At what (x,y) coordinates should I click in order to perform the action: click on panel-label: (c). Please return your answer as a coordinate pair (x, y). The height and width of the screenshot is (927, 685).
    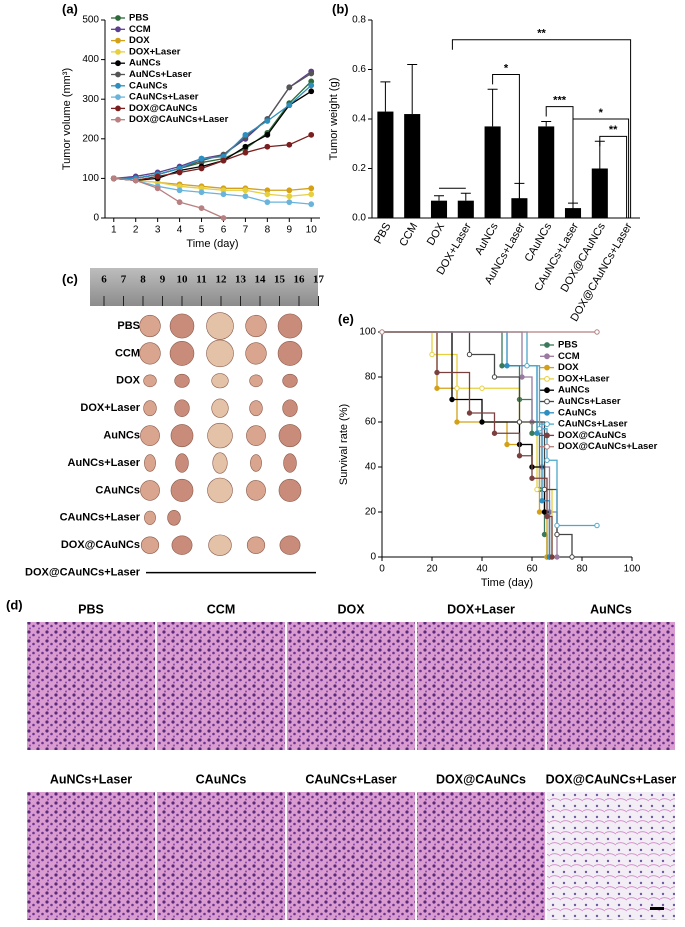
    Looking at the image, I should click on (70, 278).